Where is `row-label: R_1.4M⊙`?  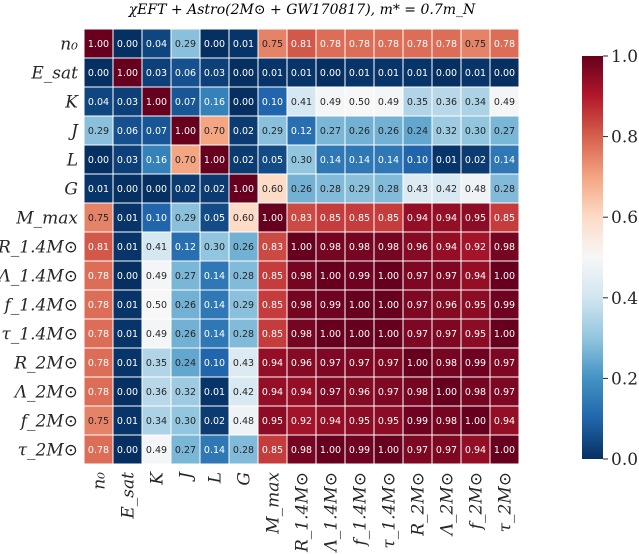
row-label: R_1.4M⊙ is located at coordinates (39, 248).